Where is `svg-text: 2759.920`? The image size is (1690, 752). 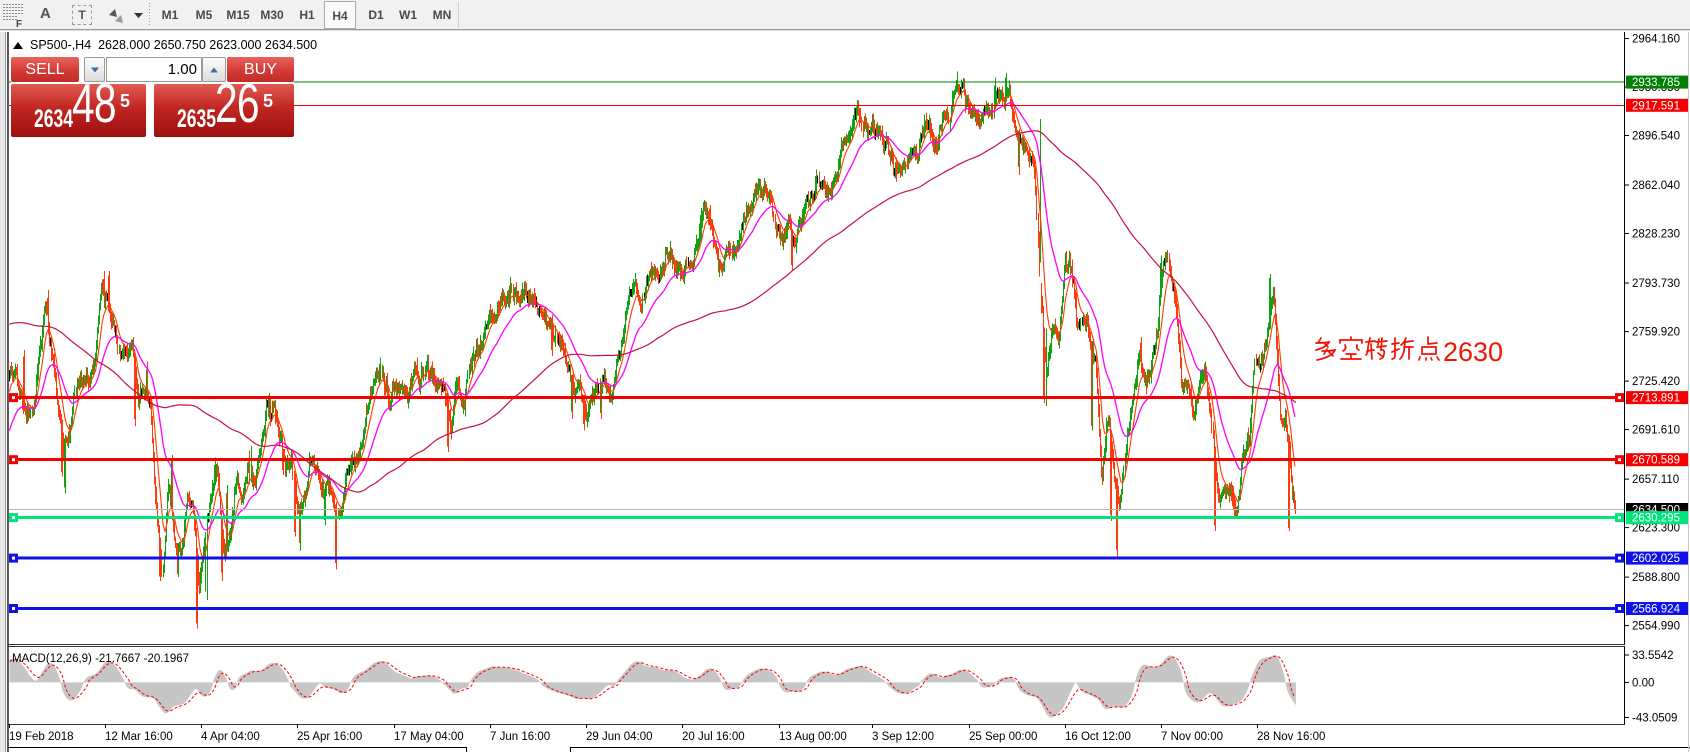 svg-text: 2759.920 is located at coordinates (1656, 333).